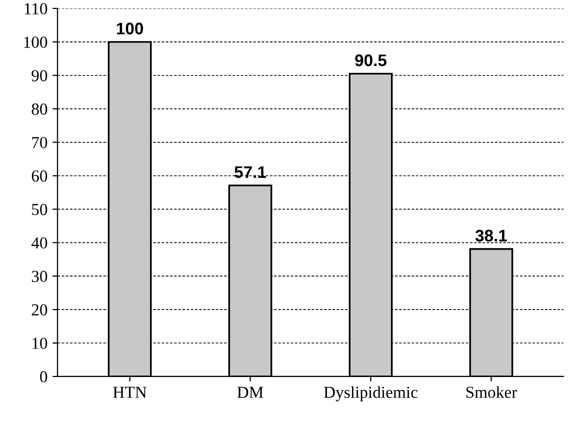 The width and height of the screenshot is (575, 423). Describe the element at coordinates (40, 310) in the screenshot. I see `y-tick-label: 20` at that location.